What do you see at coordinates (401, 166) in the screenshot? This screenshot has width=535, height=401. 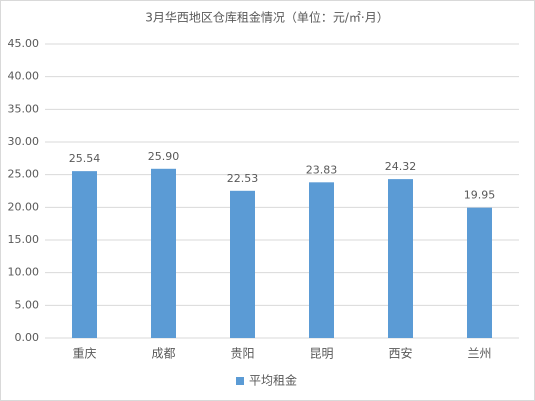 I see `data-label: 24.32` at bounding box center [401, 166].